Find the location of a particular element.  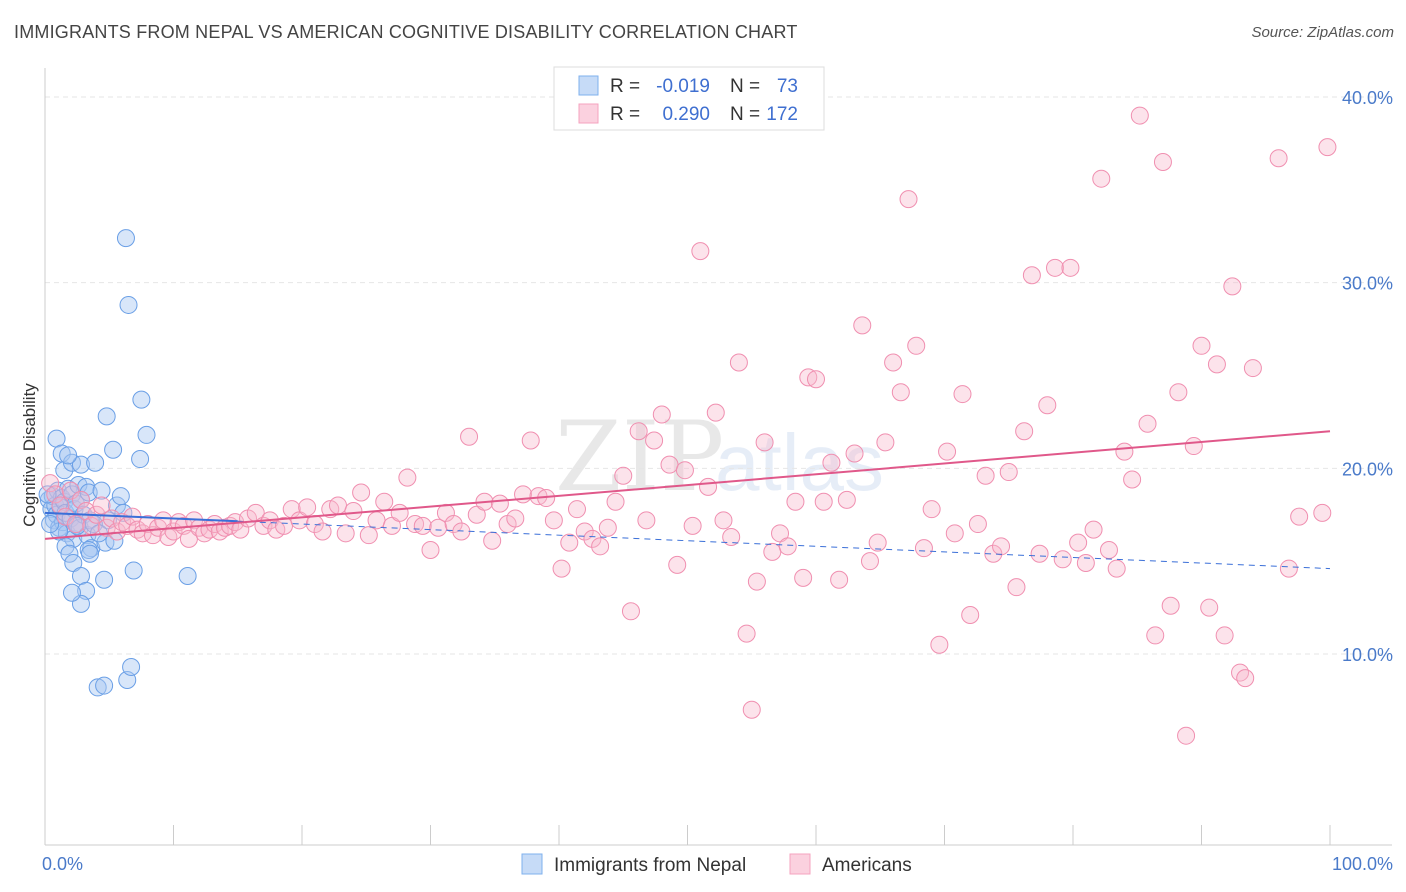

legend-bottom-label: Americans is located at coordinates (867, 865).